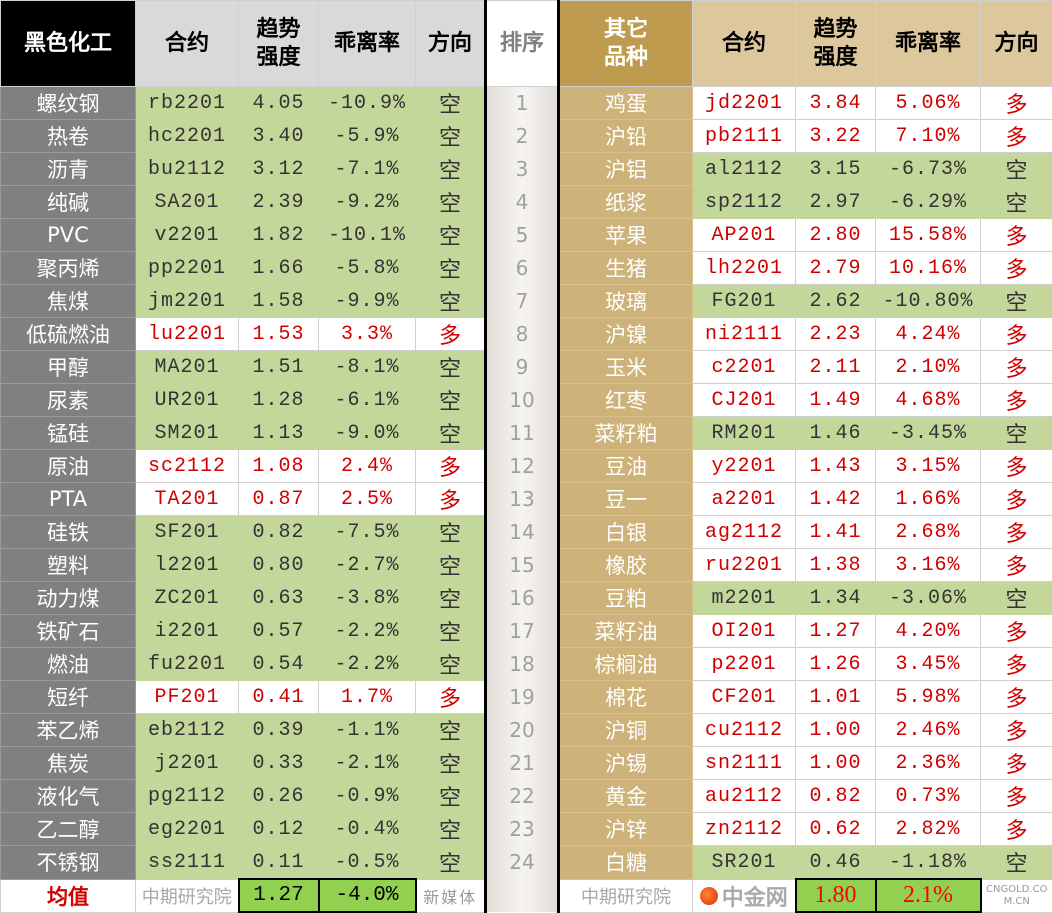 The width and height of the screenshot is (1052, 913). What do you see at coordinates (278, 763) in the screenshot?
I see `left-strength: 0.33` at bounding box center [278, 763].